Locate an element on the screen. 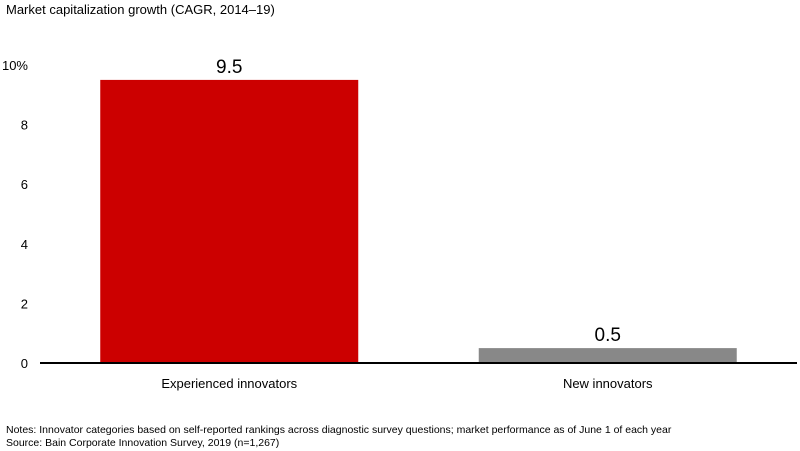 The width and height of the screenshot is (800, 451). bar-value-label: 9.5 is located at coordinates (229, 67).